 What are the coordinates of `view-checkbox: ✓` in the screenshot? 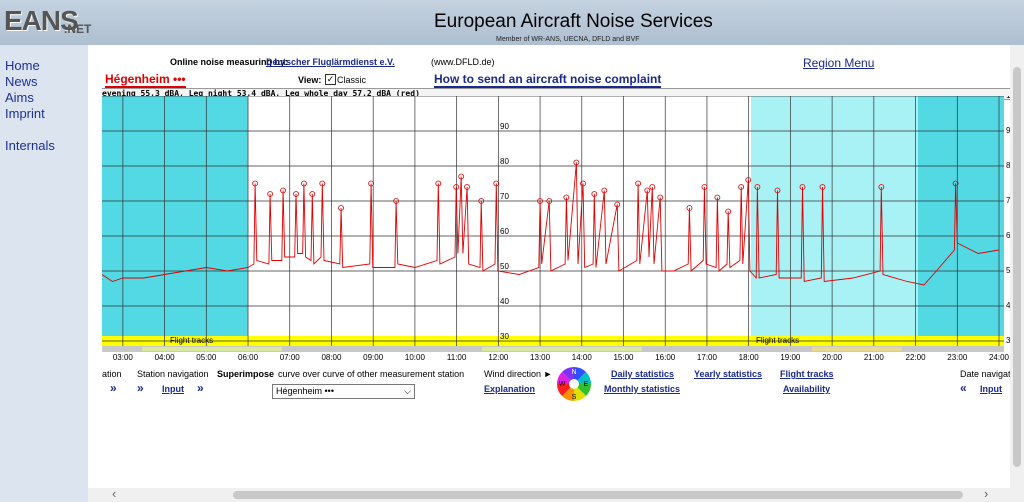 It's located at (330, 79).